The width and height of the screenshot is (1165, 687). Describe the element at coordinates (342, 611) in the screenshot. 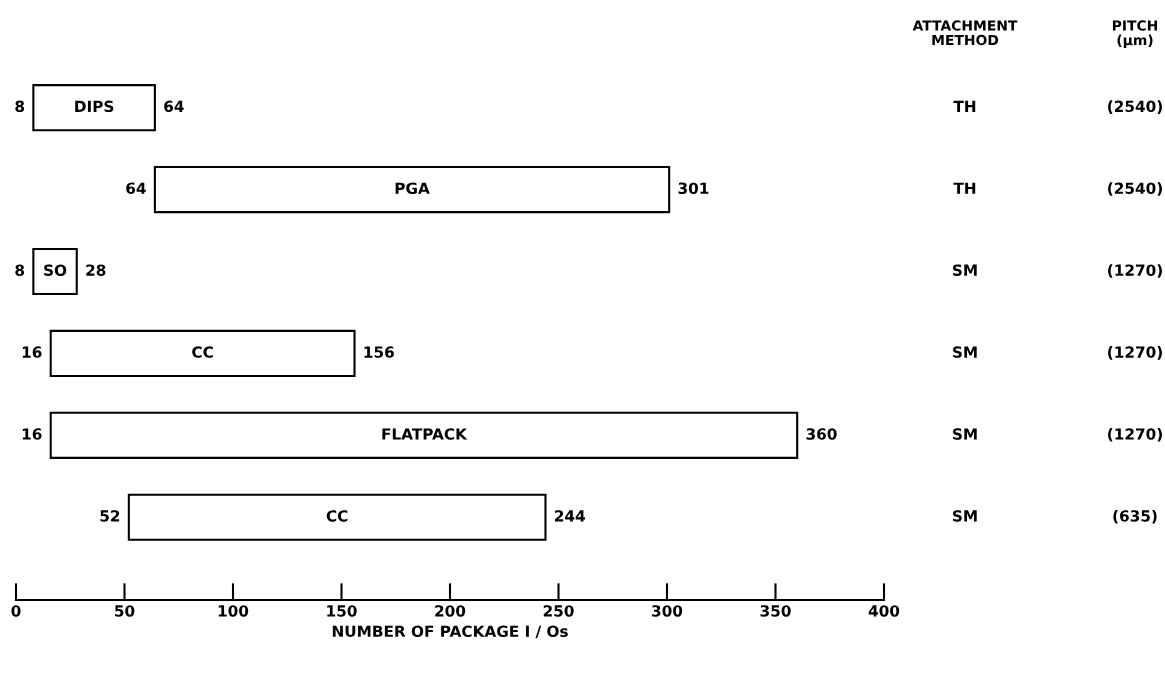

I see `x-tick-label: 150` at that location.